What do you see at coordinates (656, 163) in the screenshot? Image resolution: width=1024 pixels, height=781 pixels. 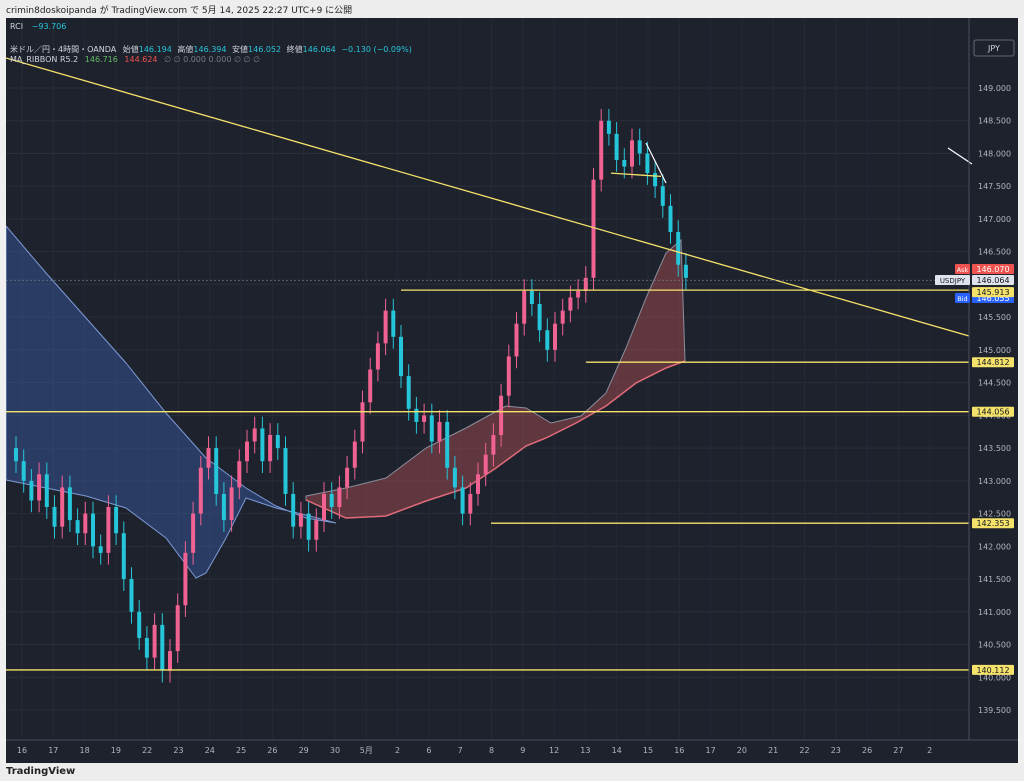 I see `projection-line` at bounding box center [656, 163].